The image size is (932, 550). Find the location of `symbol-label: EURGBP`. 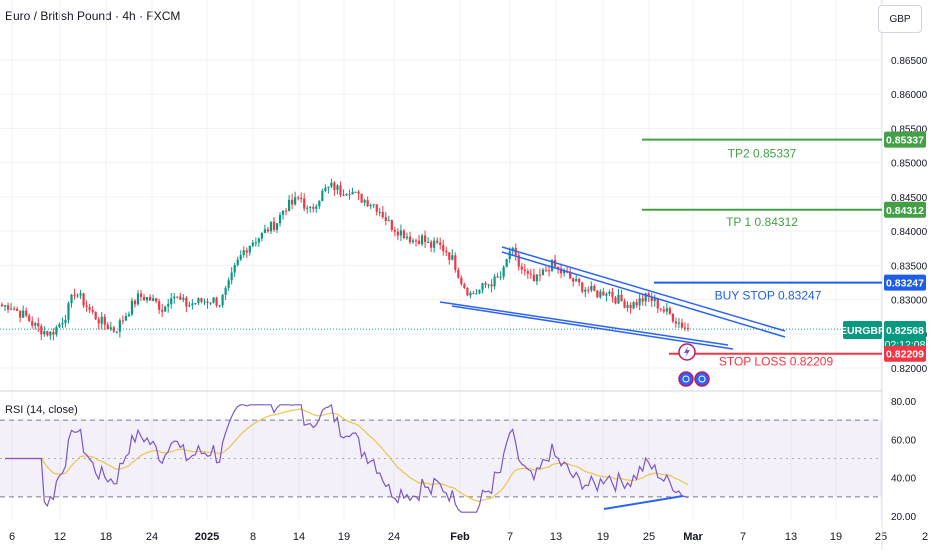

symbol-label: EURGBP is located at coordinates (862, 331).